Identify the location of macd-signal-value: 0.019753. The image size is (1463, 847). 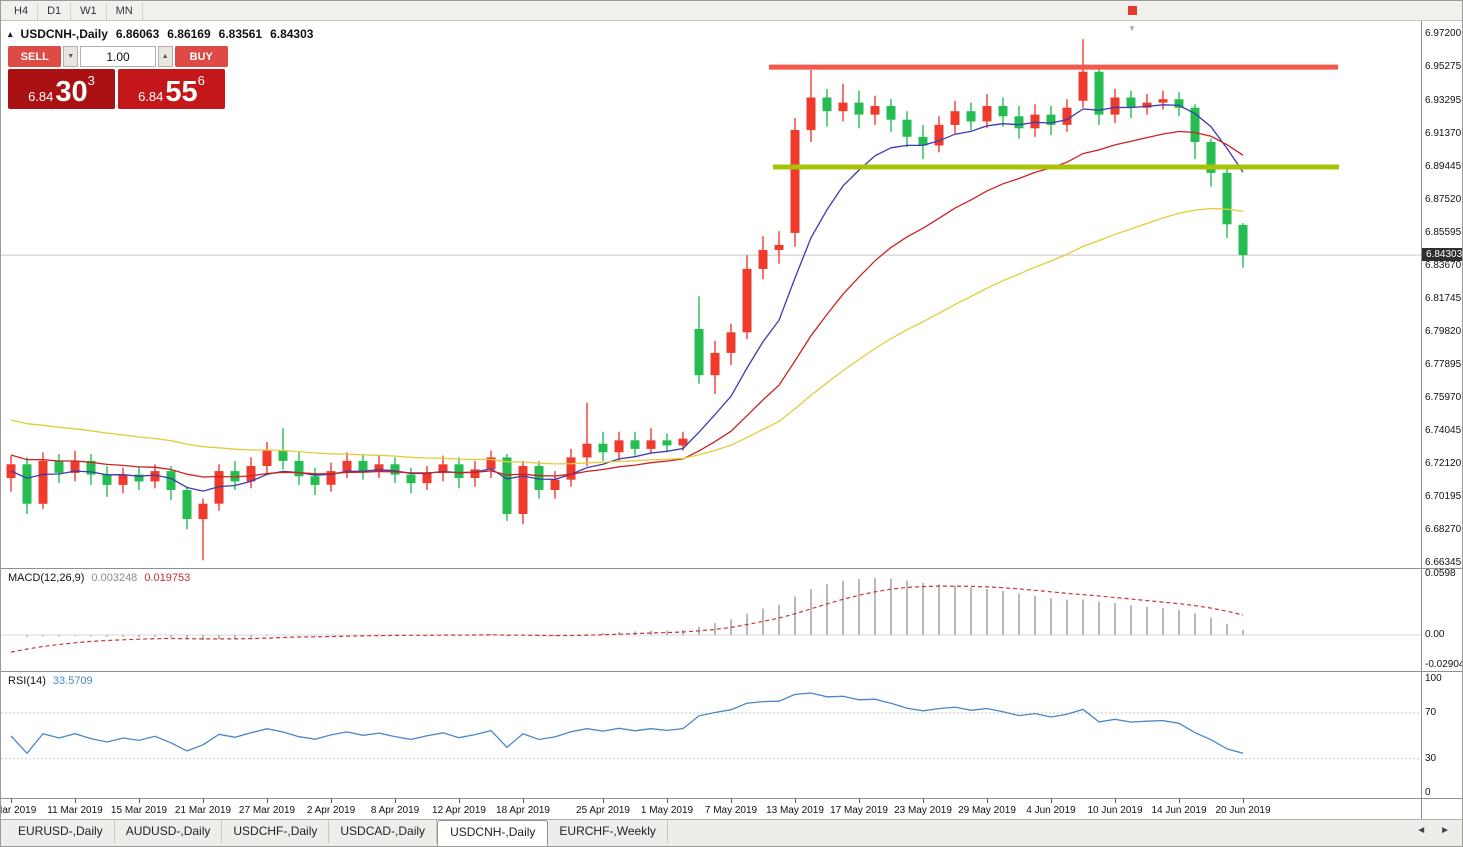
(167, 578).